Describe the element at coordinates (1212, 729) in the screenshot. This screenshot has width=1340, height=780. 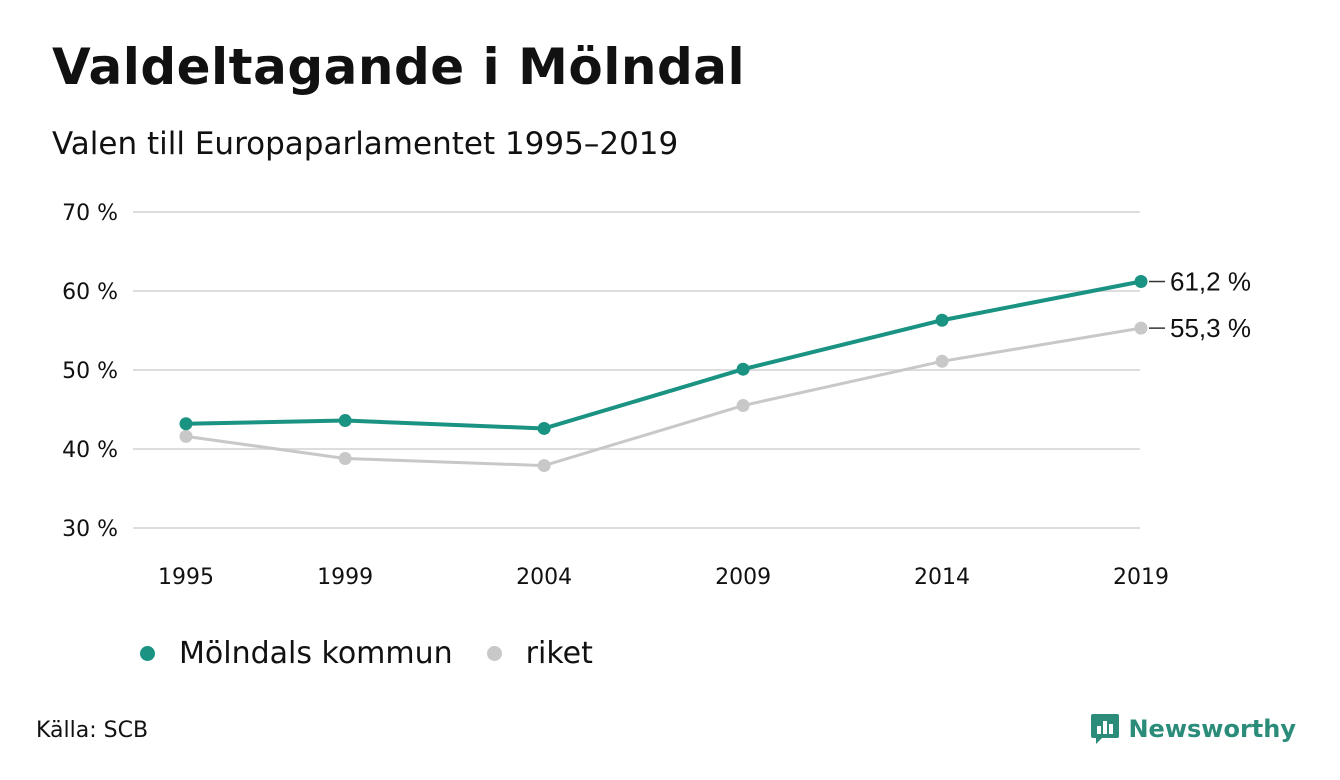
I see `brand-name: Newsworthy` at that location.